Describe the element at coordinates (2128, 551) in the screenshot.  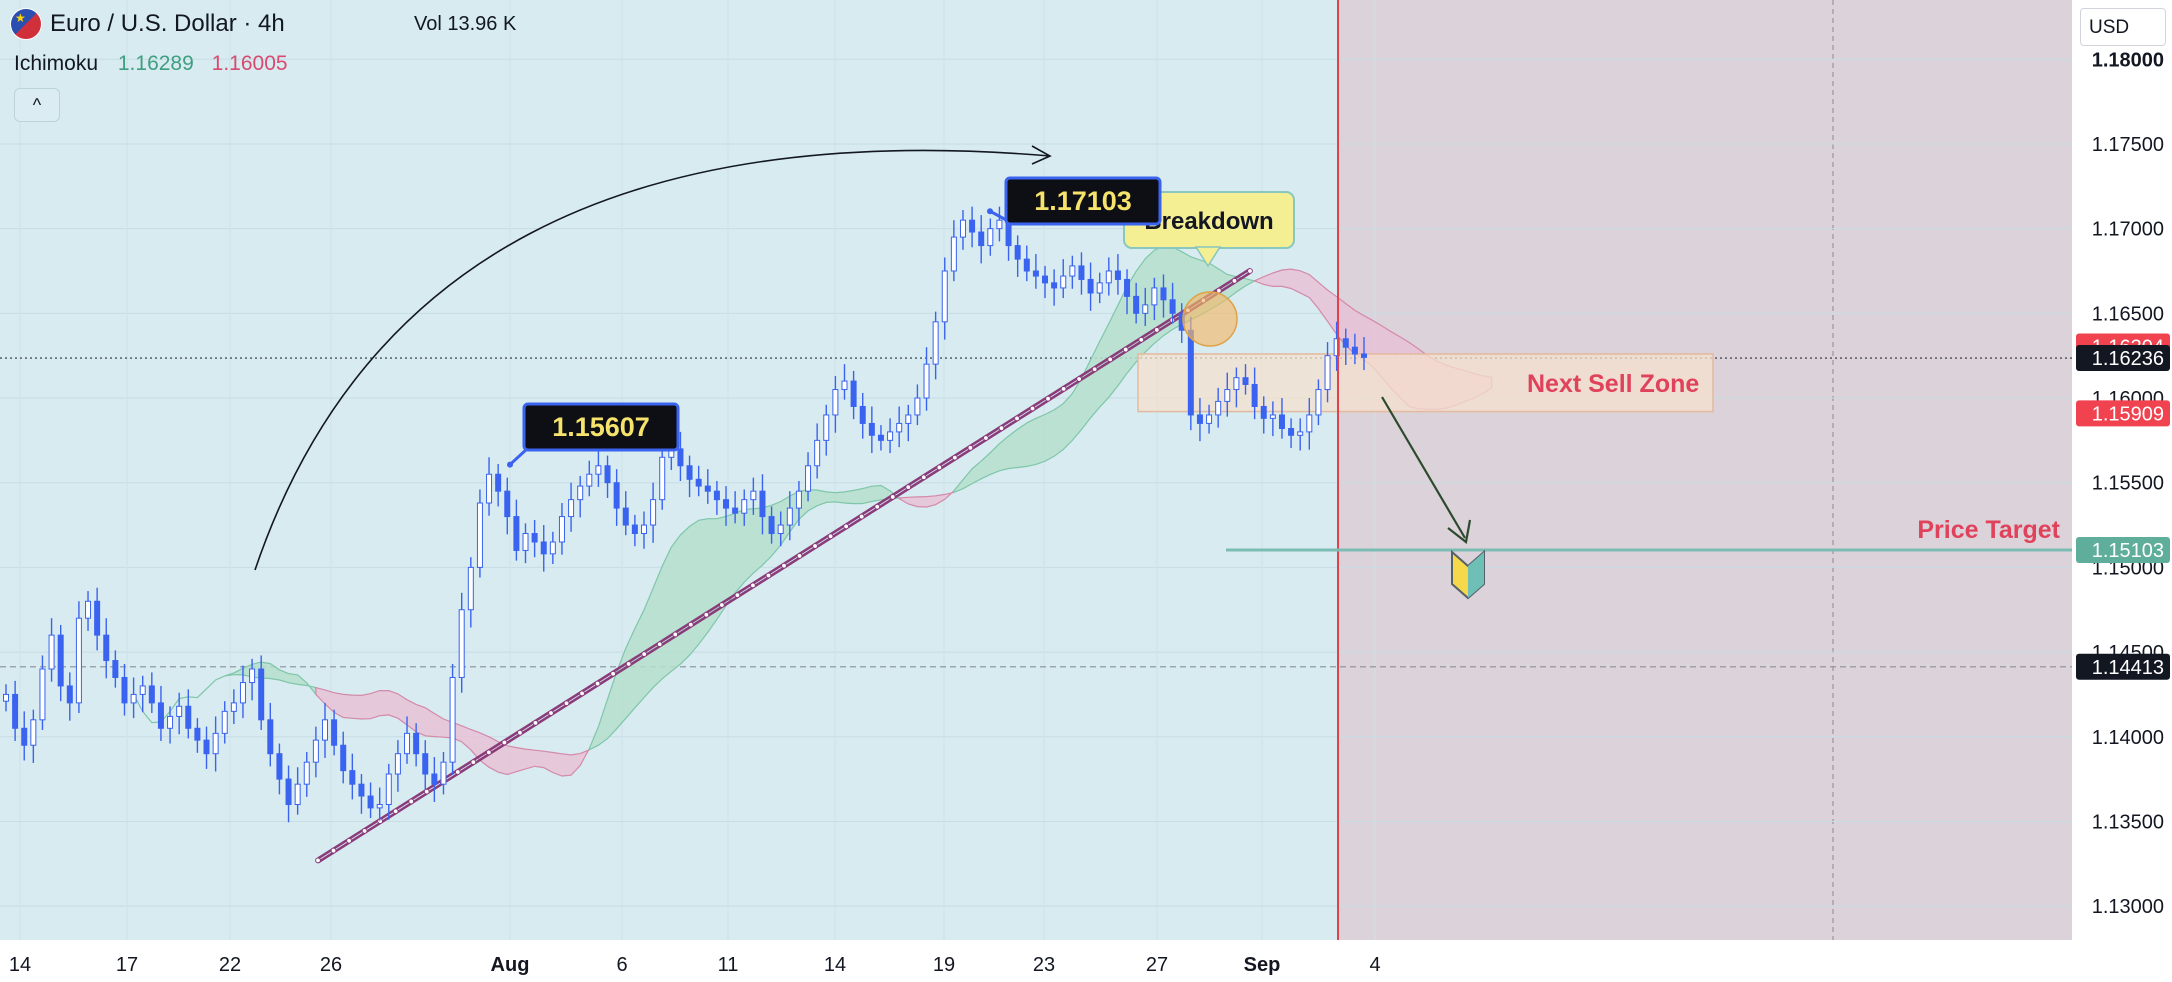
I see `price-tag-text: 1.15103` at that location.